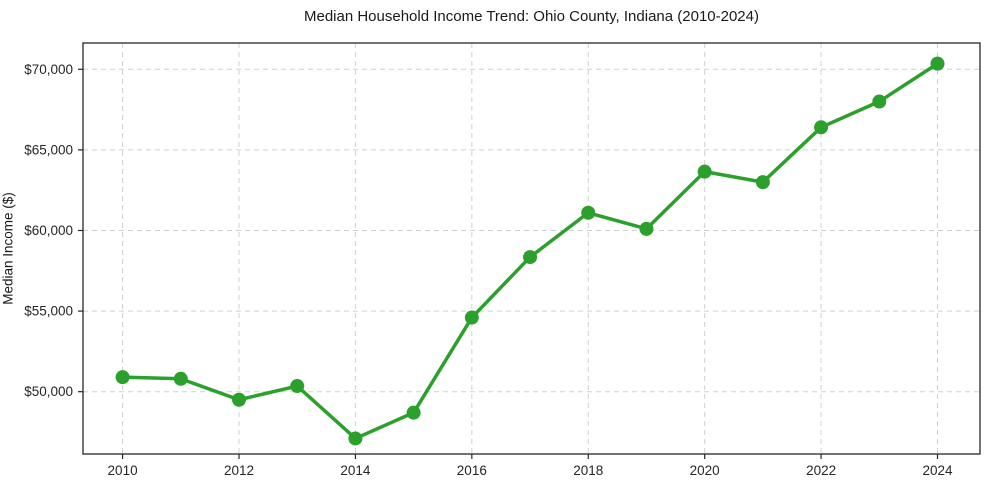  What do you see at coordinates (588, 212) in the screenshot?
I see `data-point-2018` at bounding box center [588, 212].